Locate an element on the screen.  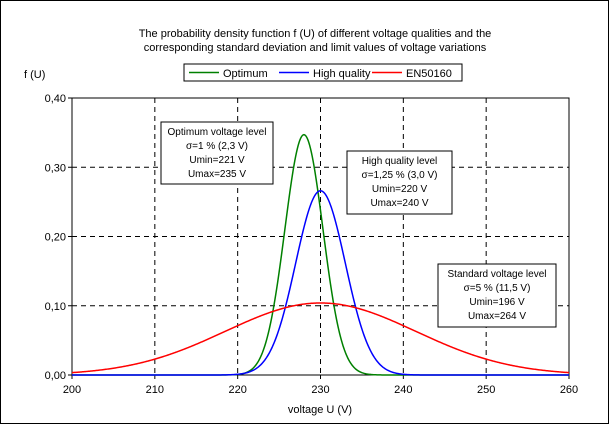
series-line-en50160 is located at coordinates (320, 338).